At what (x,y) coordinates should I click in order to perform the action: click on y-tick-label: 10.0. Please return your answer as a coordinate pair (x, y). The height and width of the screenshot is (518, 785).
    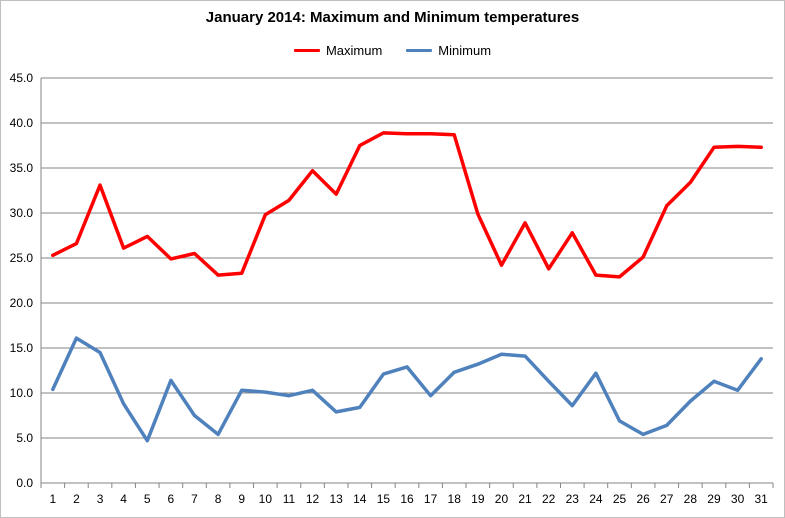
    Looking at the image, I should click on (22, 393).